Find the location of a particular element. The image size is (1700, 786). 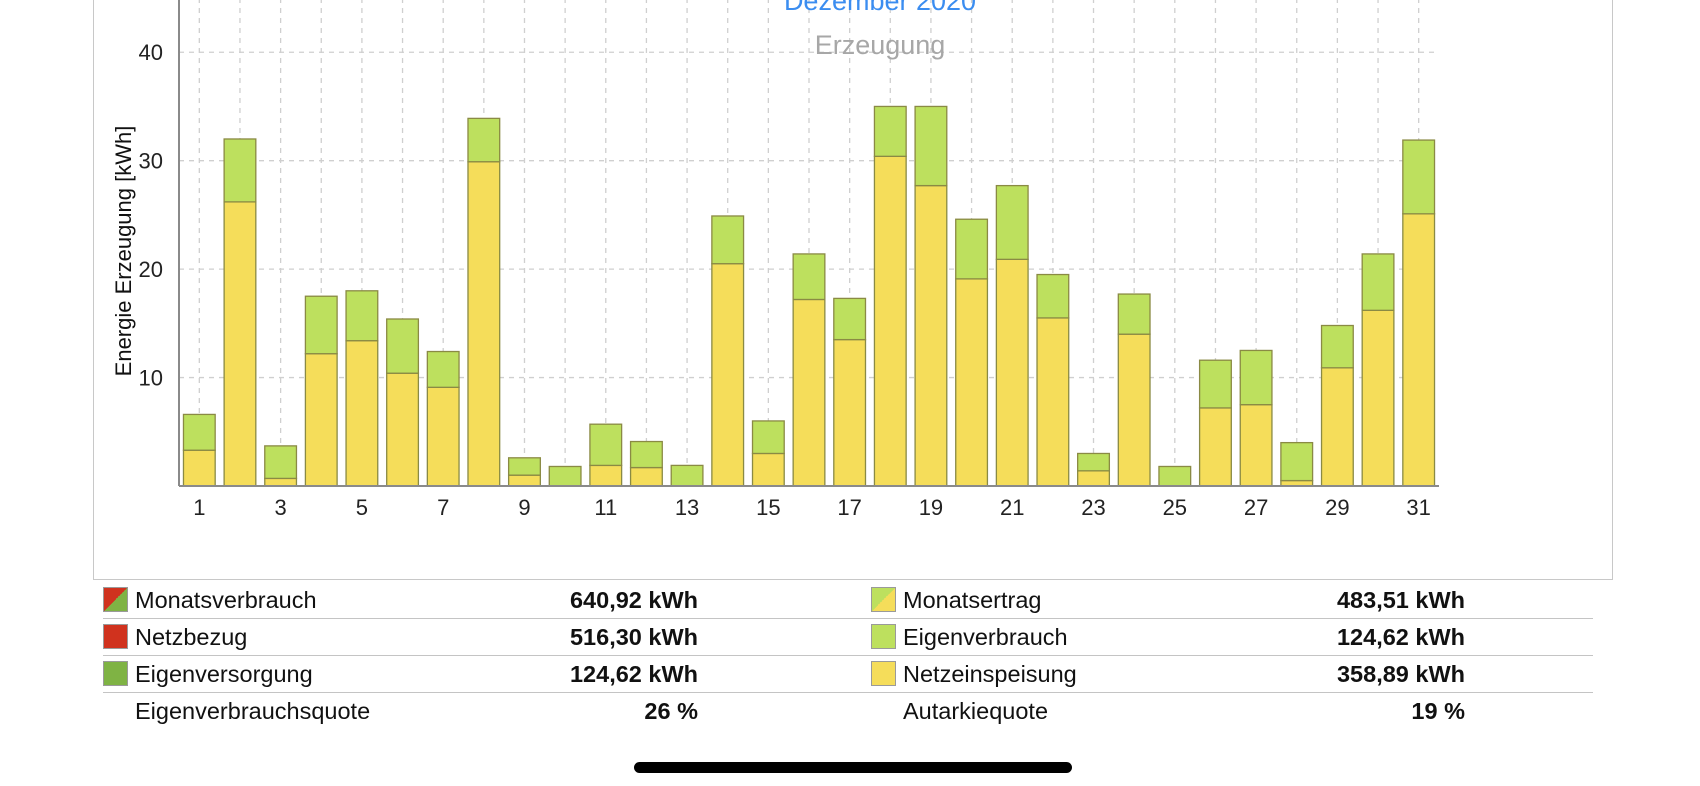

monatsverbrauch-swatch-icon is located at coordinates (115, 599).